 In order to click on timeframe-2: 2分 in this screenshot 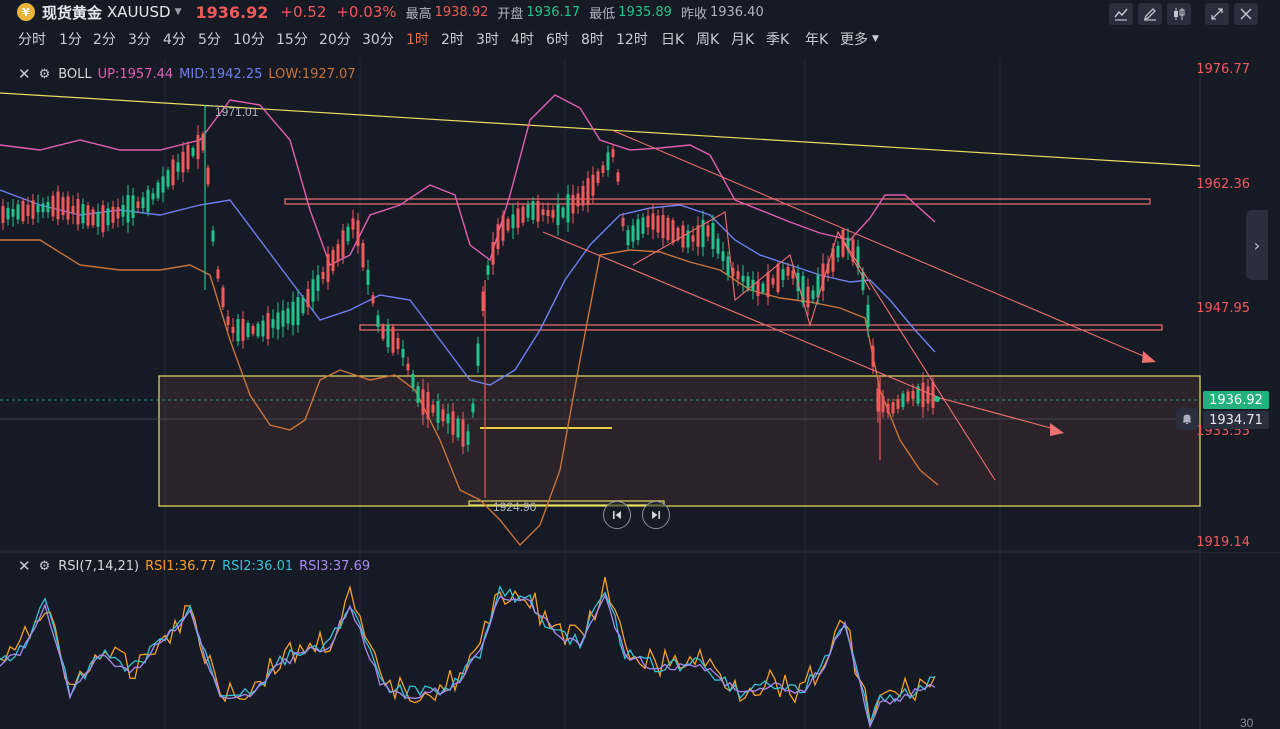, I will do `click(104, 40)`.